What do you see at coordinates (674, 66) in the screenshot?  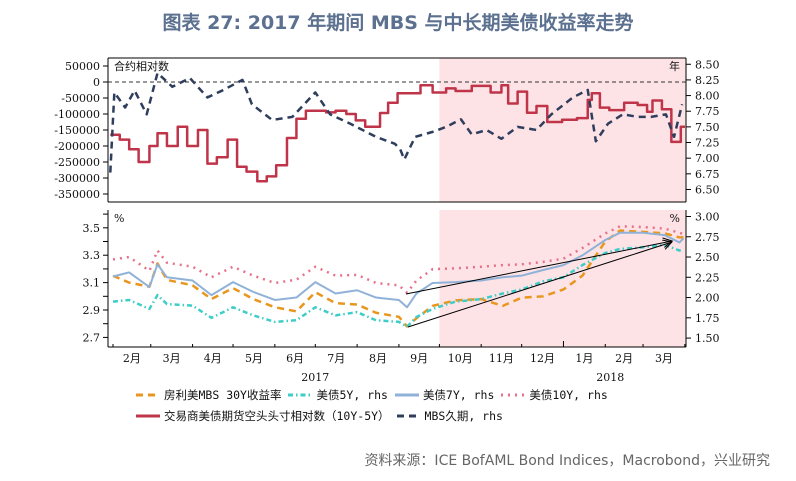 I see `right-unit-label: 年` at bounding box center [674, 66].